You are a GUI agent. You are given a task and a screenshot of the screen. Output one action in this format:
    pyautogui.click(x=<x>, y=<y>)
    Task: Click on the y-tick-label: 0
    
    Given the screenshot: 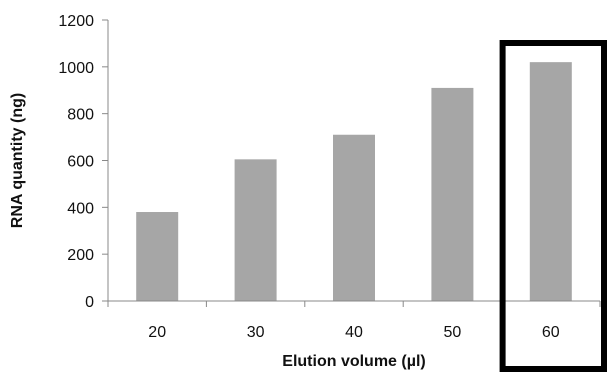 What is the action you would take?
    pyautogui.click(x=89, y=302)
    